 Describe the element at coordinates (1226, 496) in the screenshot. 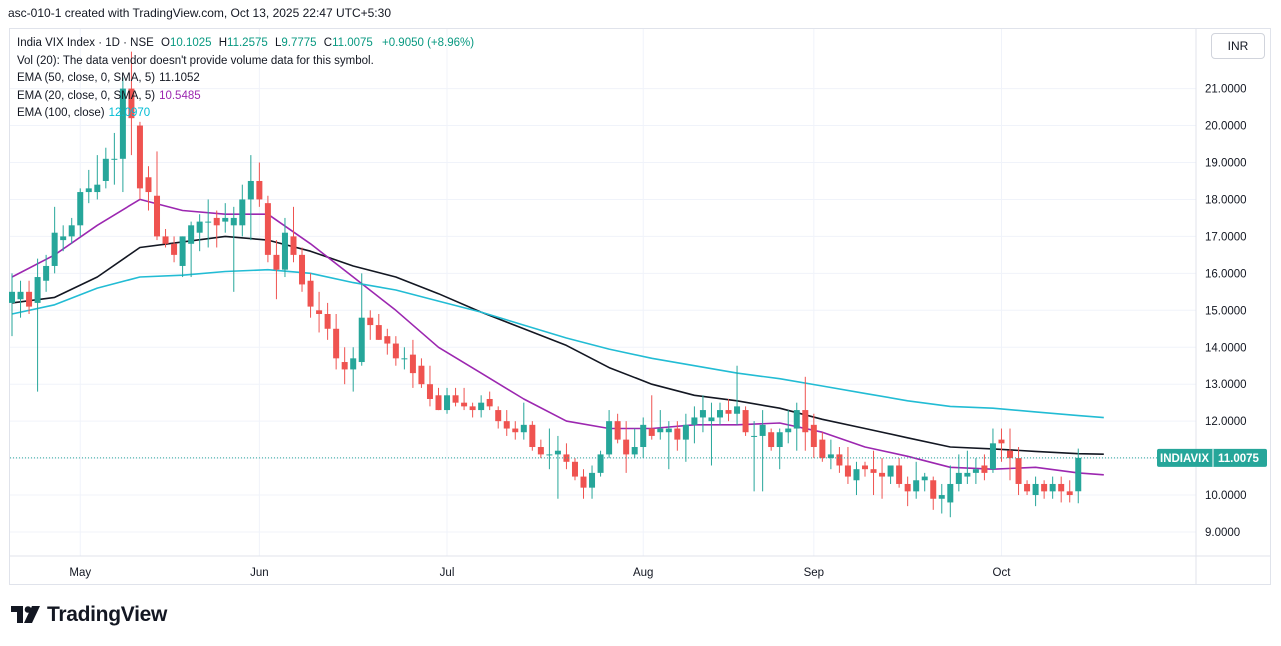

I see `y-tick-label: 10.0000` at that location.